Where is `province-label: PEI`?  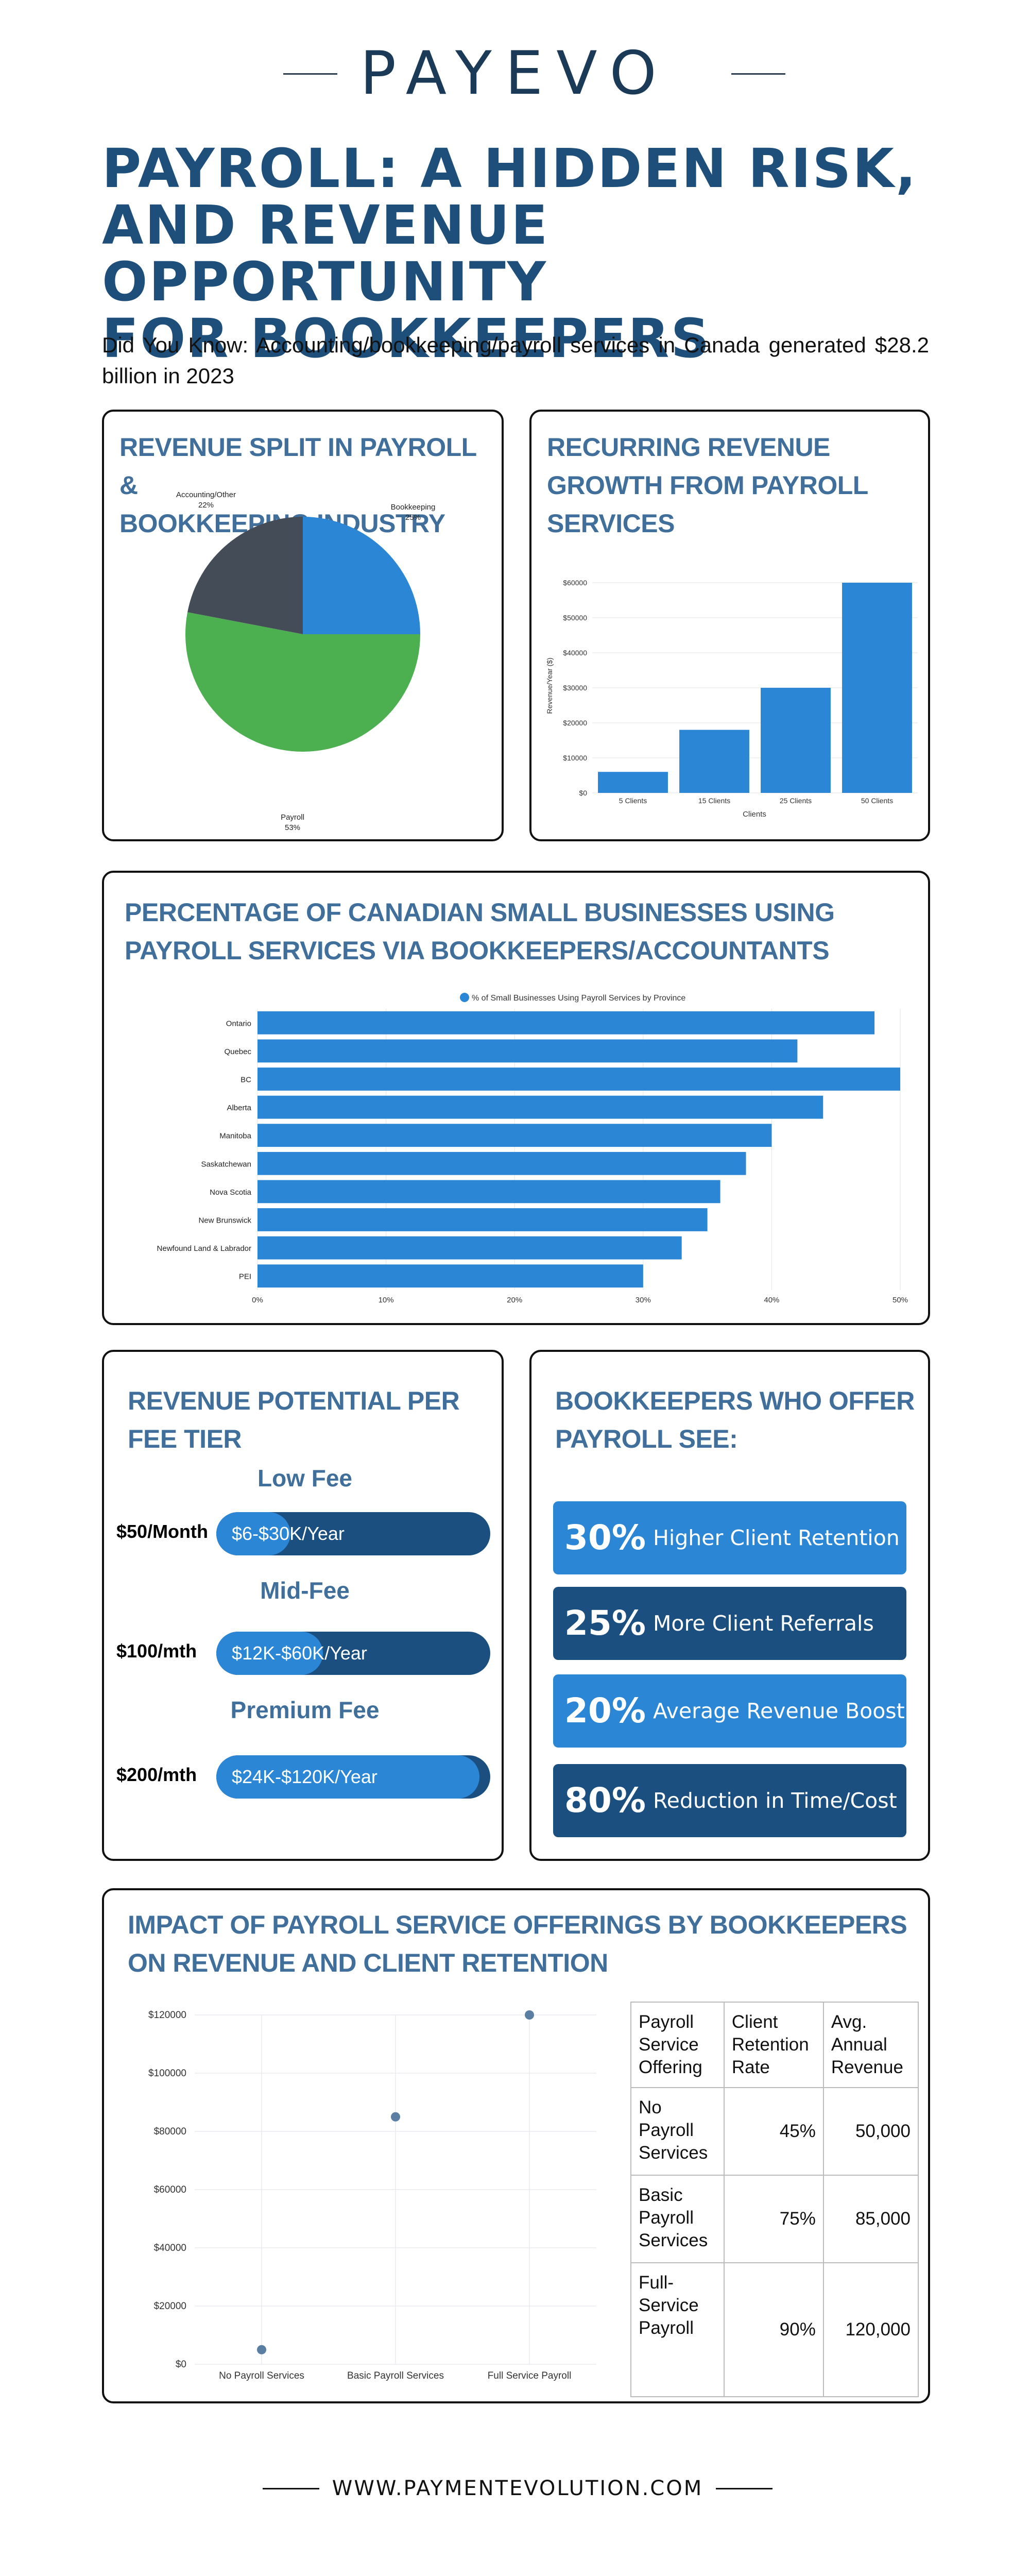
province-label: PEI is located at coordinates (245, 1277).